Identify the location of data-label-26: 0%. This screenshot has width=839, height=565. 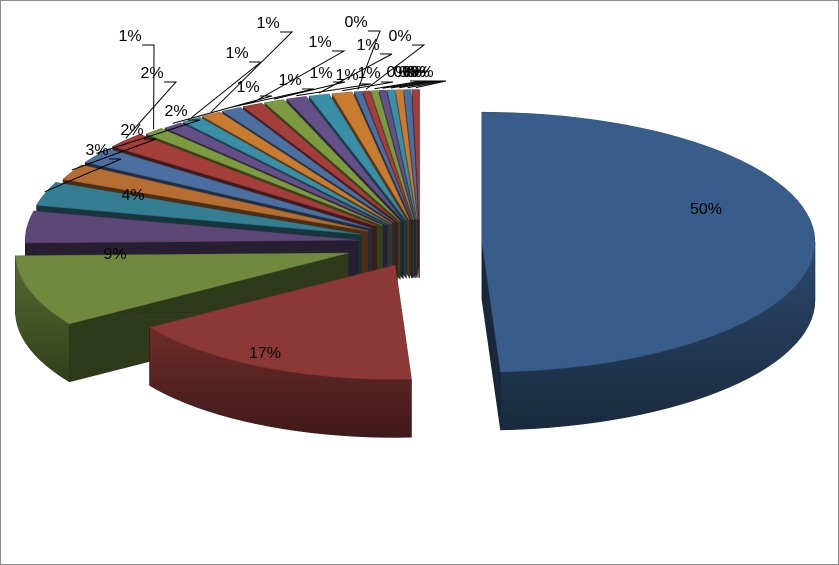
(421, 72).